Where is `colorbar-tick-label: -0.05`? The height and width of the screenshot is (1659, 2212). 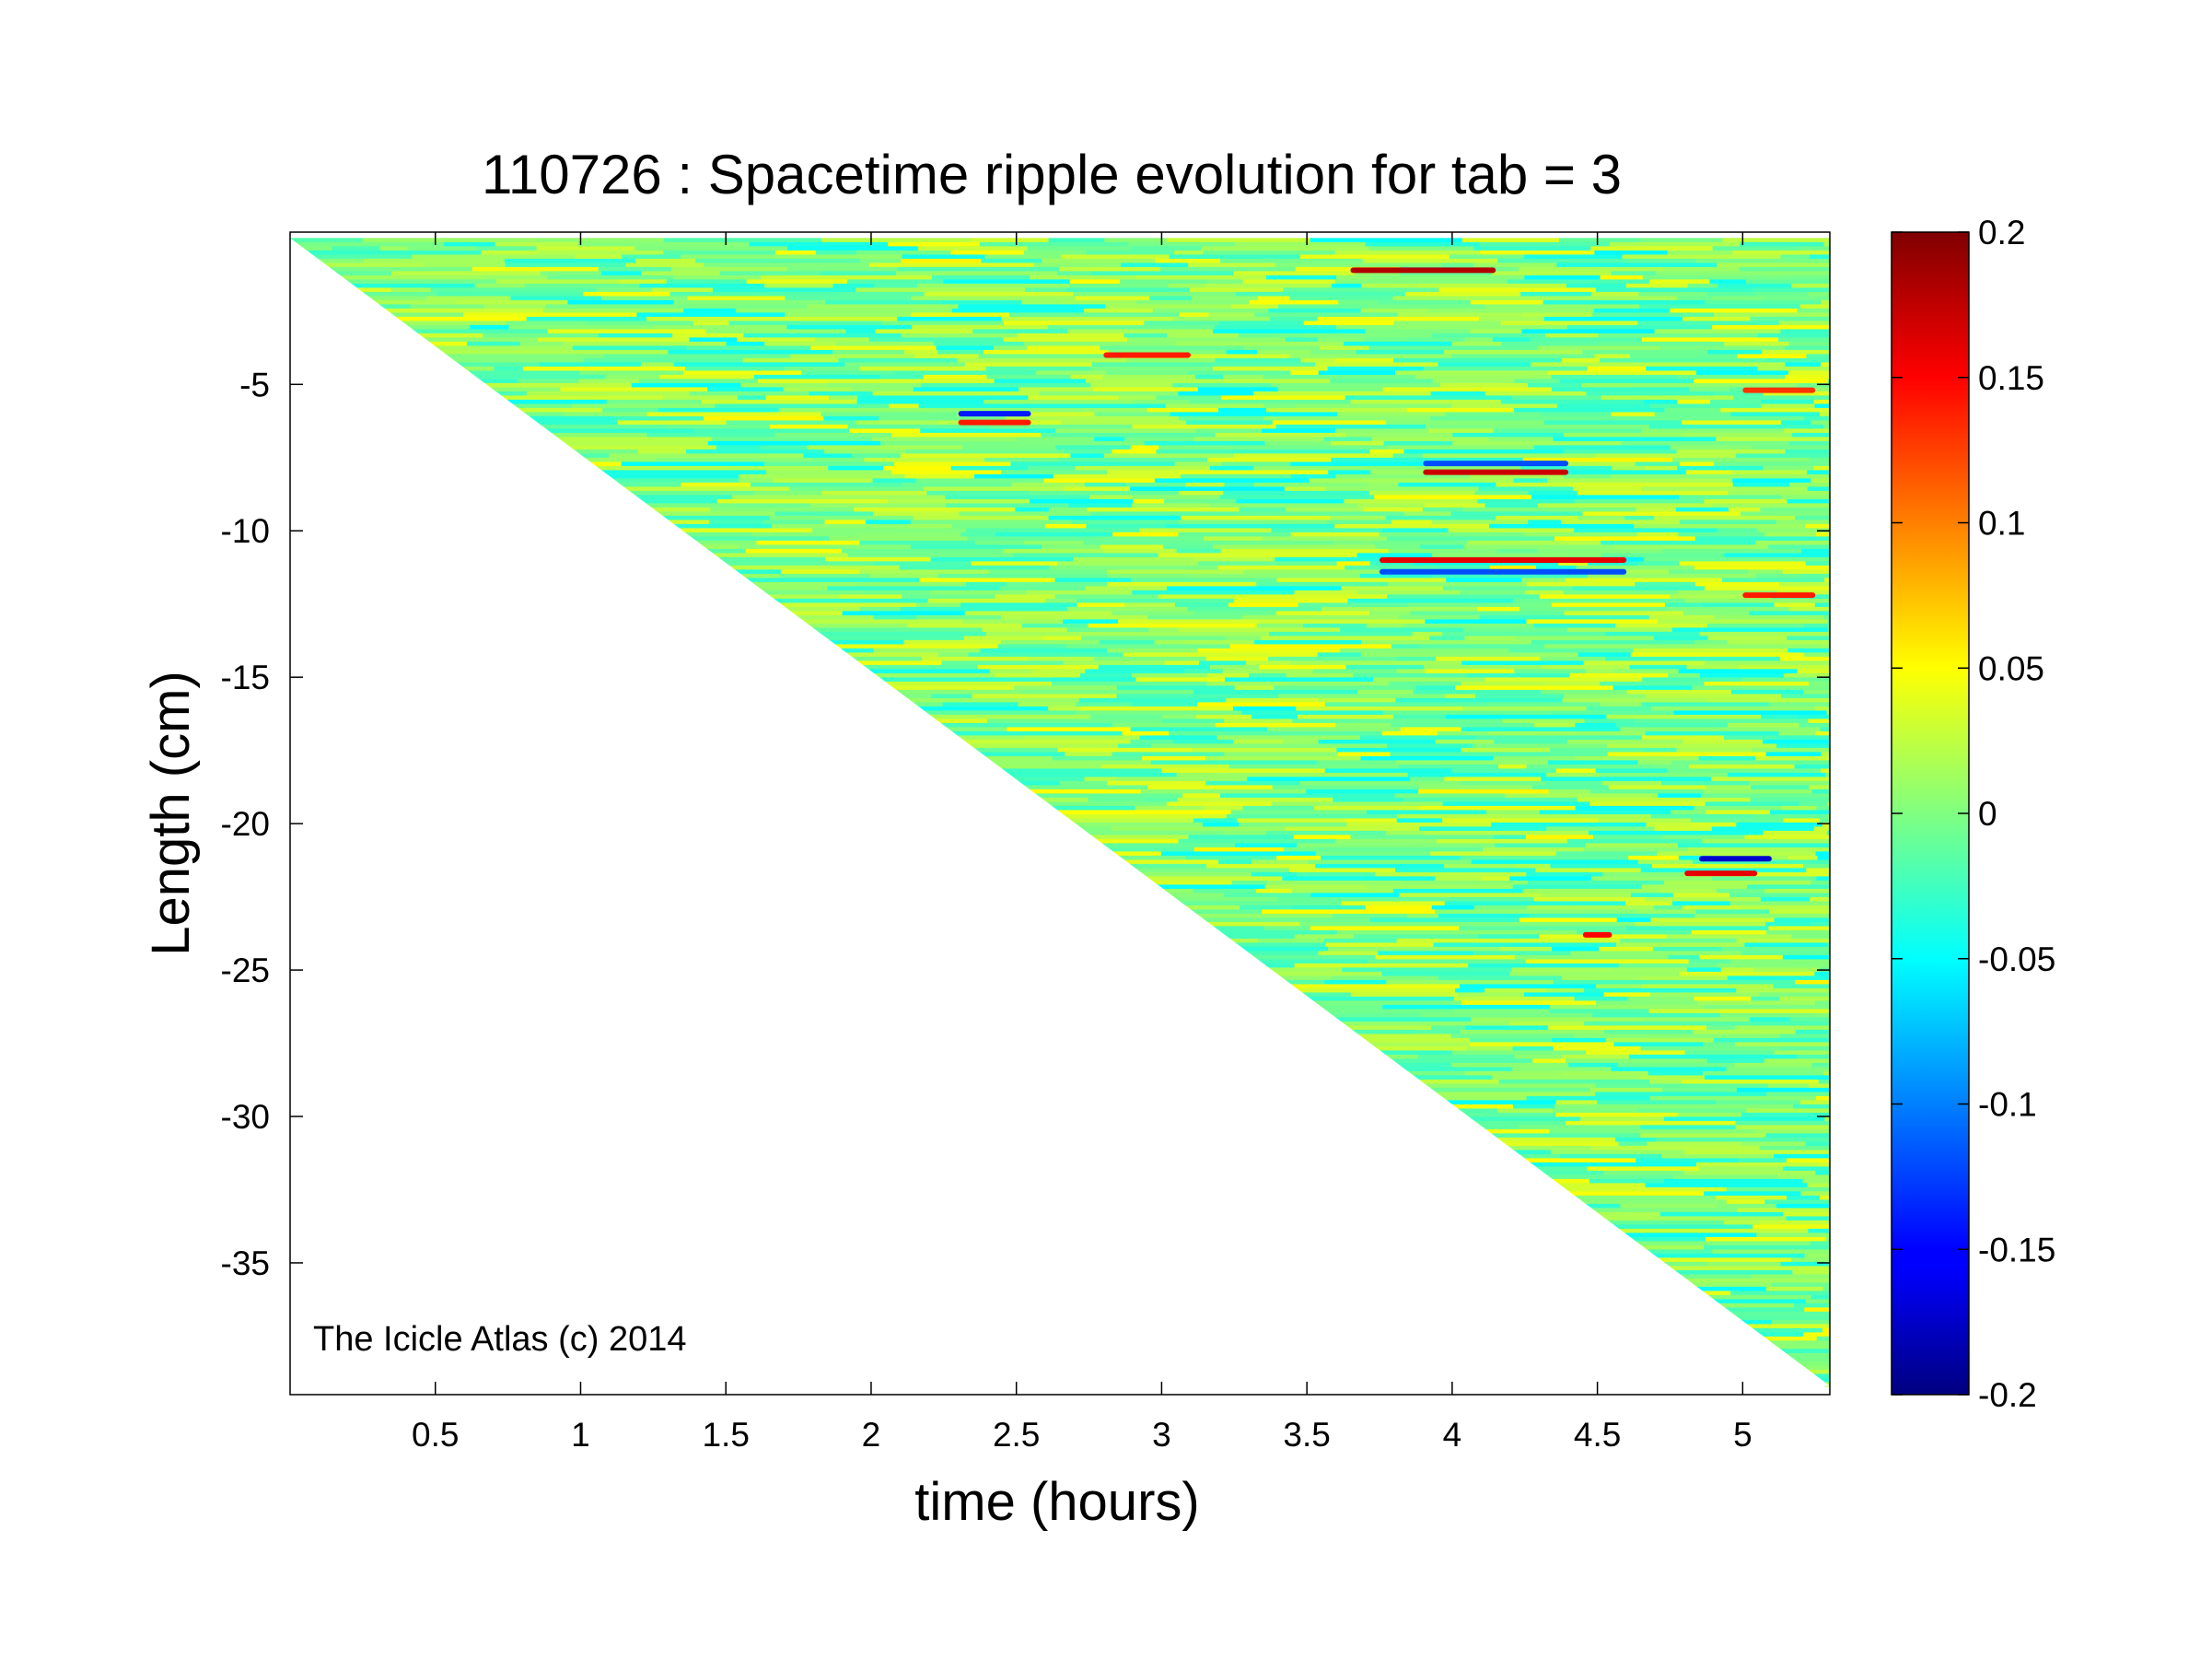 colorbar-tick-label: -0.05 is located at coordinates (2017, 959).